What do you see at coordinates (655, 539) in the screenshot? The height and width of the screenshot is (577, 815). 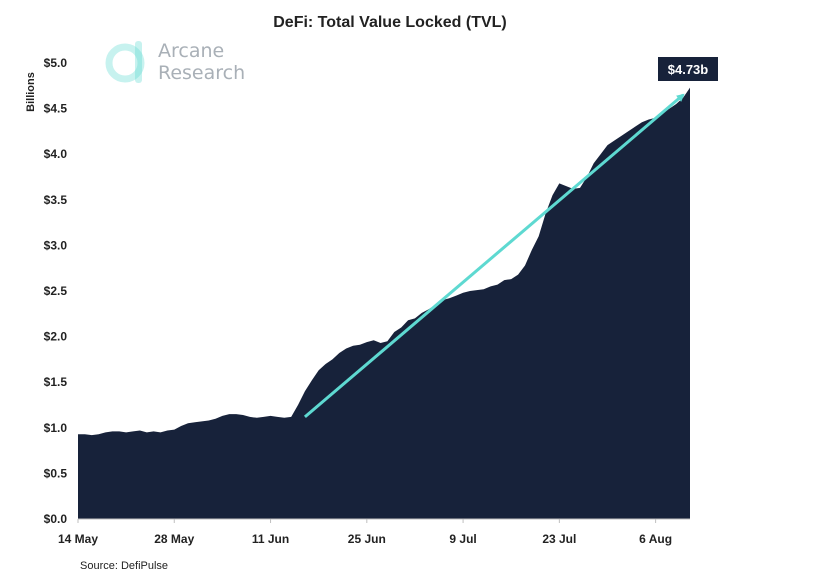 I see `x-tick-label: 6 Aug` at bounding box center [655, 539].